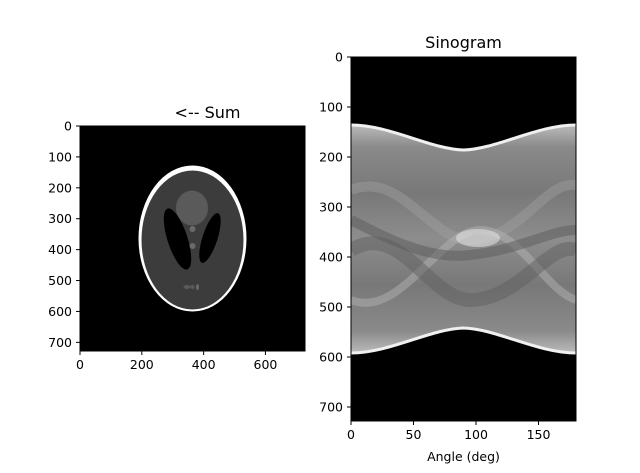 Image resolution: width=640 pixels, height=473 pixels. What do you see at coordinates (476, 434) in the screenshot?
I see `sinogram-xtick-label-2: 100` at bounding box center [476, 434].